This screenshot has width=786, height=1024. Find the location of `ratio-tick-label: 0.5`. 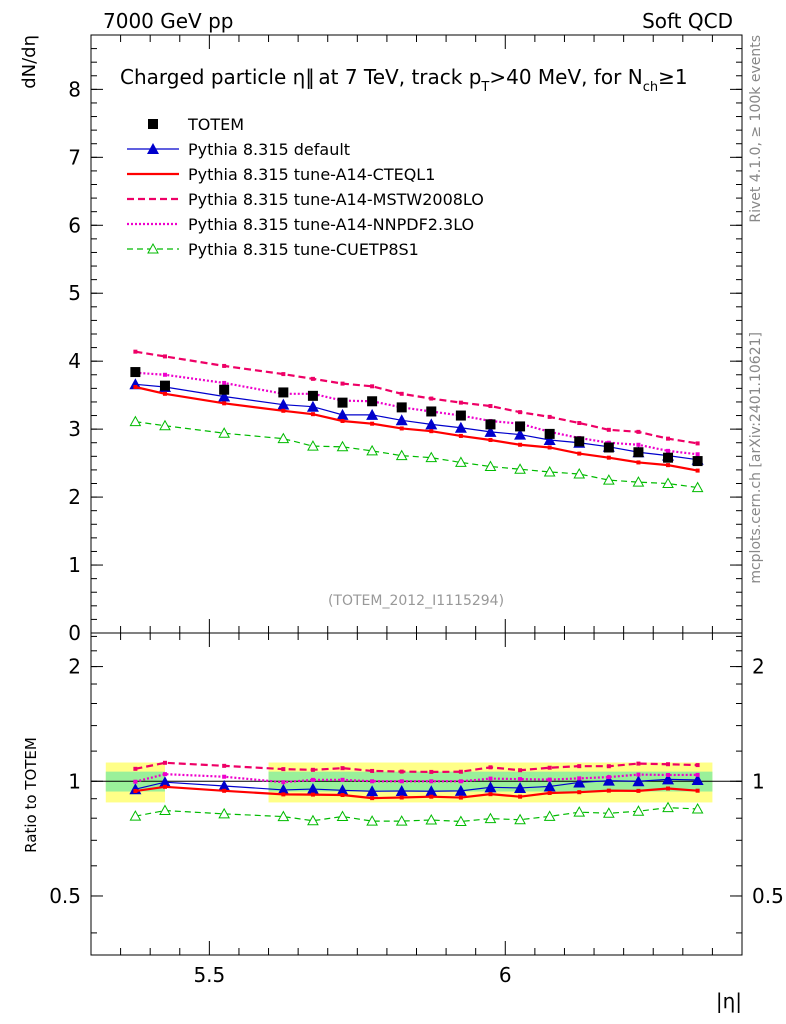

ratio-tick-label: 0.5 is located at coordinates (65, 896).